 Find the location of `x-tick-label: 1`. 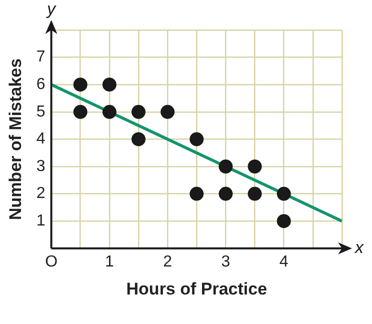

x-tick-label: 1 is located at coordinates (109, 261).